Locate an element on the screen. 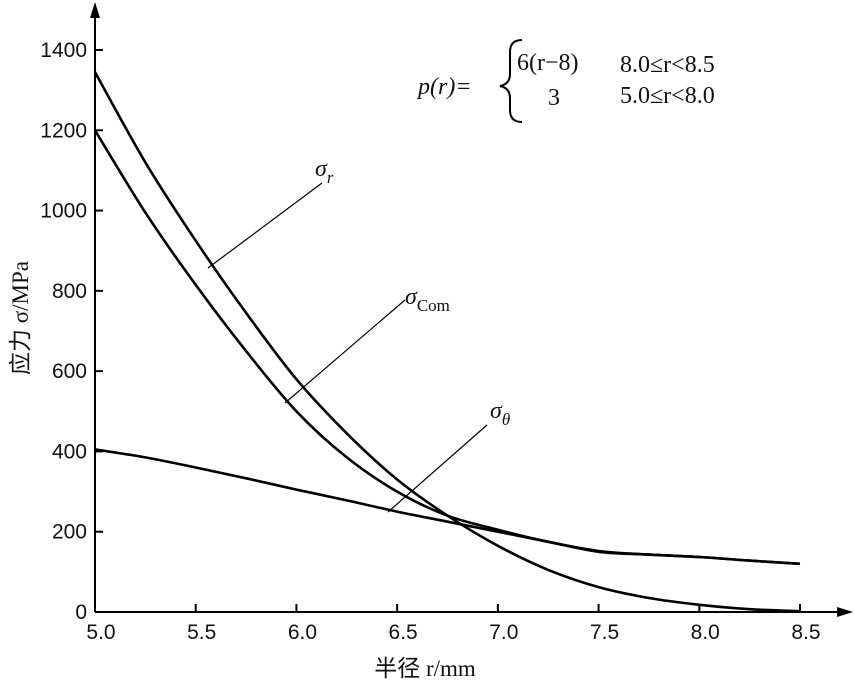 This screenshot has width=854, height=687. leader-line-sigma-r-curve is located at coordinates (265, 225).